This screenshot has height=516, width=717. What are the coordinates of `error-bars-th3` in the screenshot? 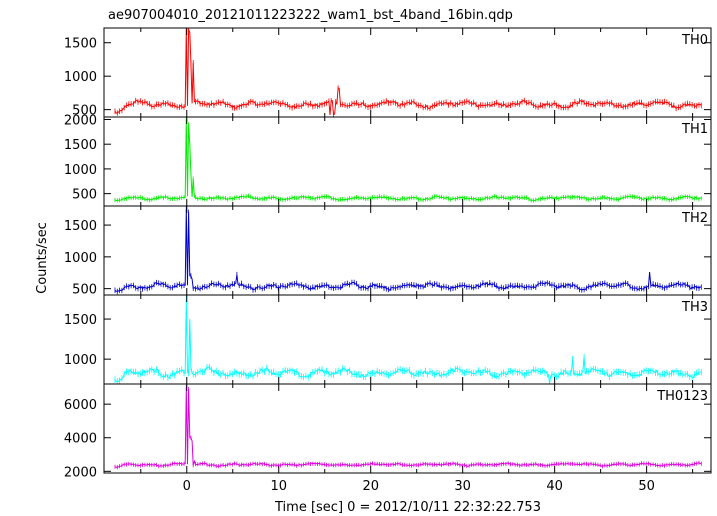 It's located at (408, 339).